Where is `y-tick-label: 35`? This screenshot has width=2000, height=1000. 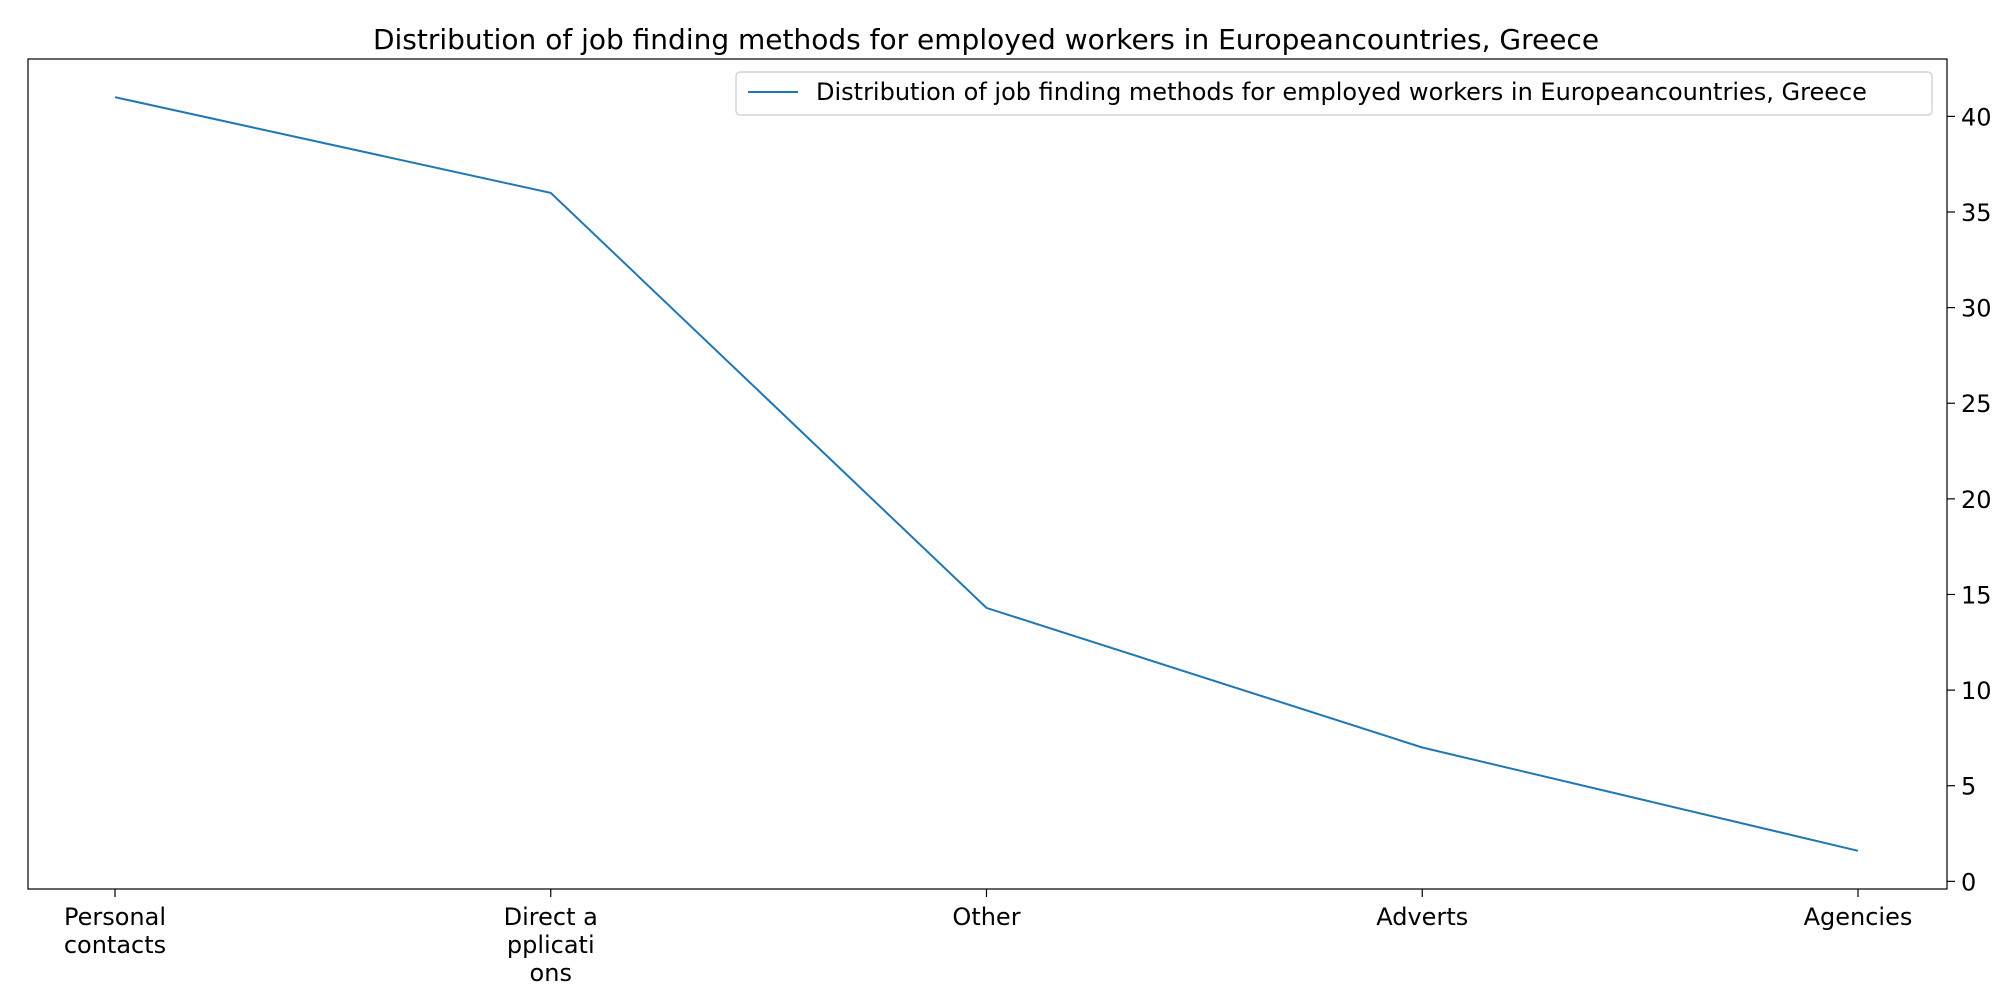 y-tick-label: 35 is located at coordinates (1976, 213).